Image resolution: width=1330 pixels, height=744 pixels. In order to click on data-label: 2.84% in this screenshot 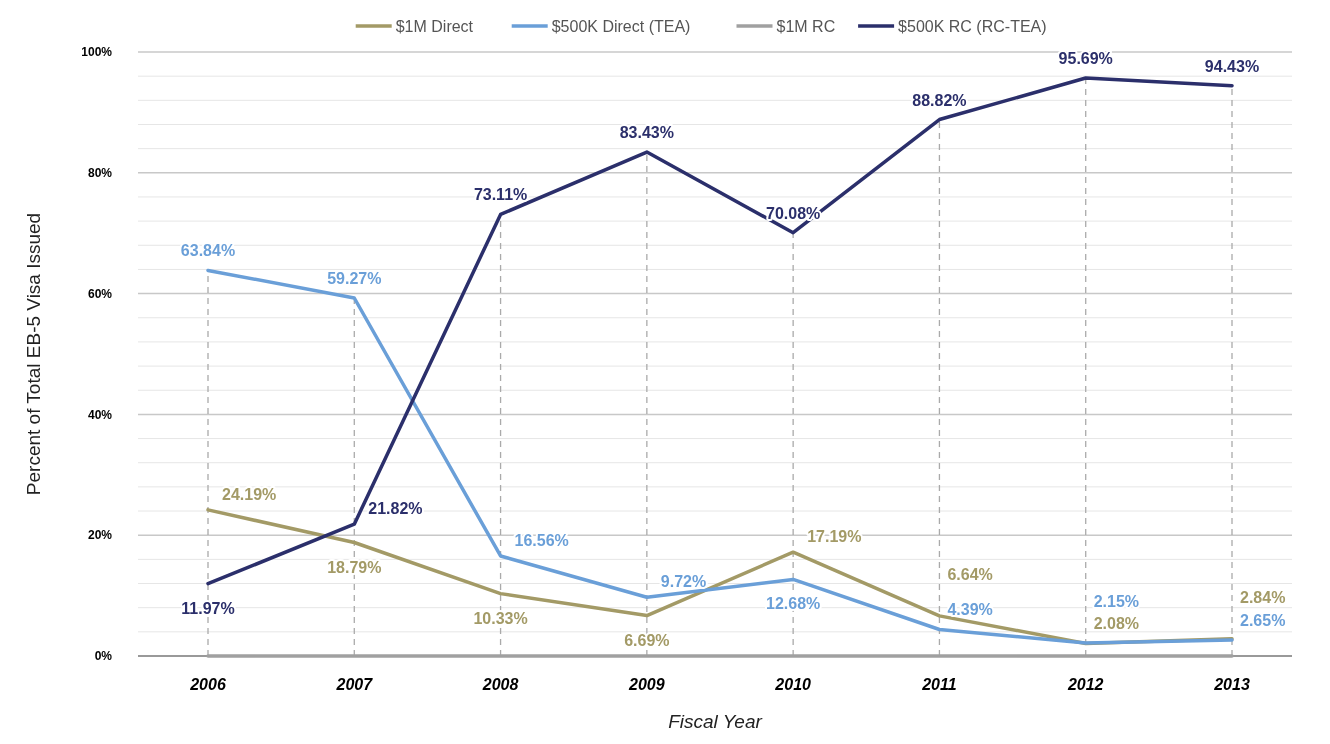, I will do `click(1263, 597)`.